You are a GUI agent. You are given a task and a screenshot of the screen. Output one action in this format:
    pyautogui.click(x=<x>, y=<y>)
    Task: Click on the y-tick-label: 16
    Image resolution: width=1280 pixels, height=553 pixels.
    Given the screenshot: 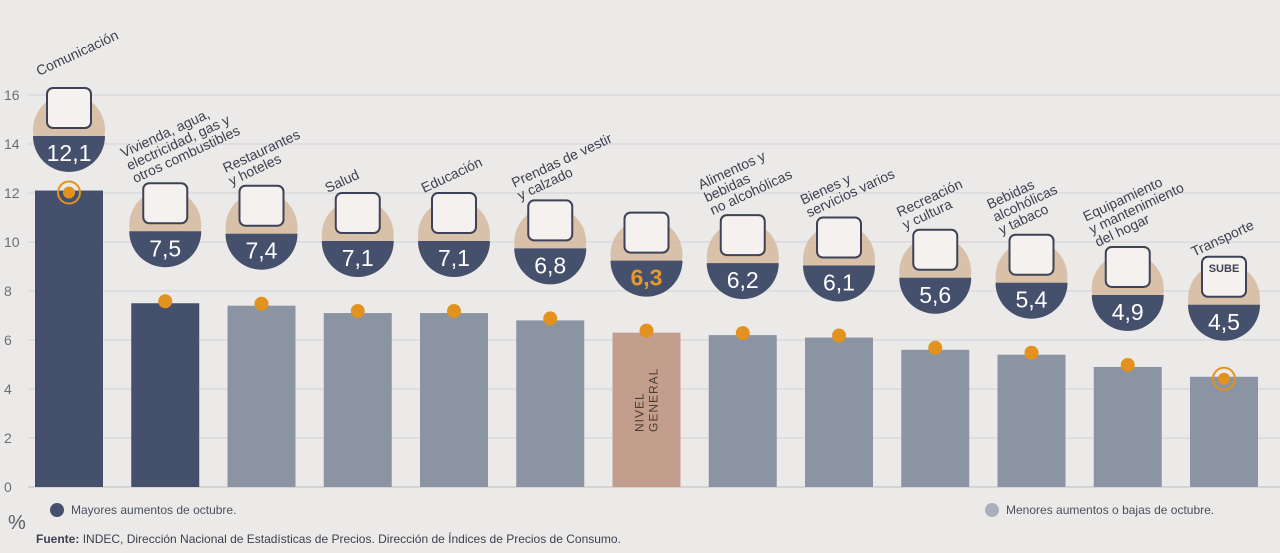 What is the action you would take?
    pyautogui.click(x=12, y=95)
    